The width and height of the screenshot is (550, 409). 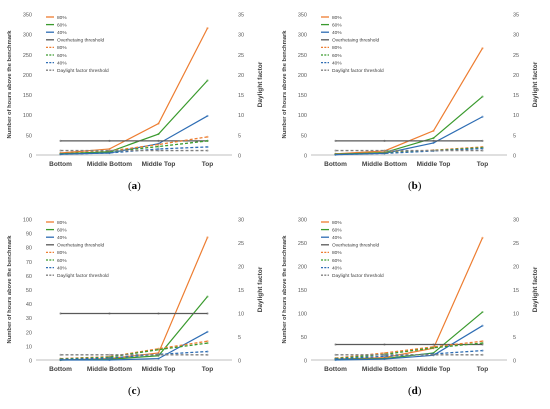 I want to click on caption-c-letter: c, so click(x=134, y=391).